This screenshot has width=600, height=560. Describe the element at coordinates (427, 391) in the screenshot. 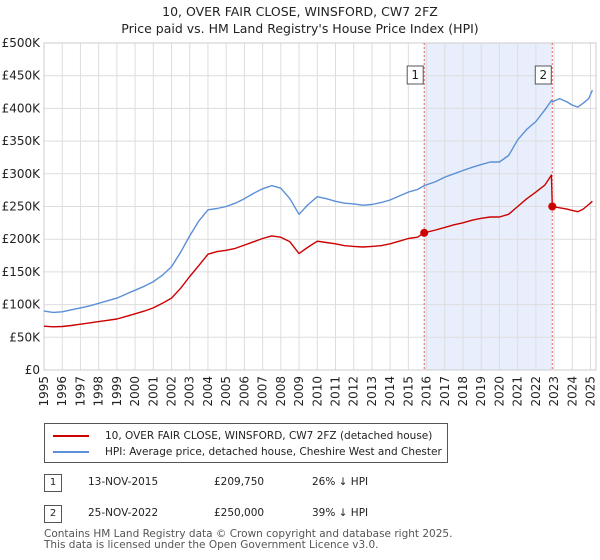

I see `x-tick-label: 2016` at that location.